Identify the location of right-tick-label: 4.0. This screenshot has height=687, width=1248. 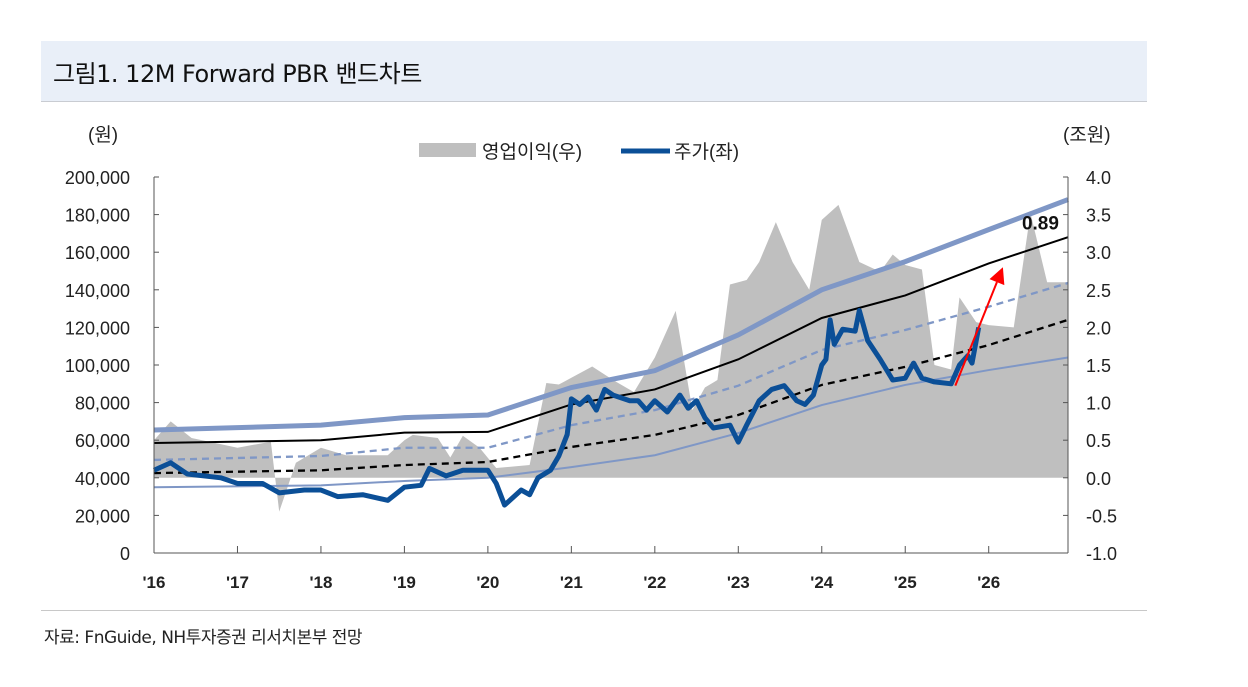
(1098, 178).